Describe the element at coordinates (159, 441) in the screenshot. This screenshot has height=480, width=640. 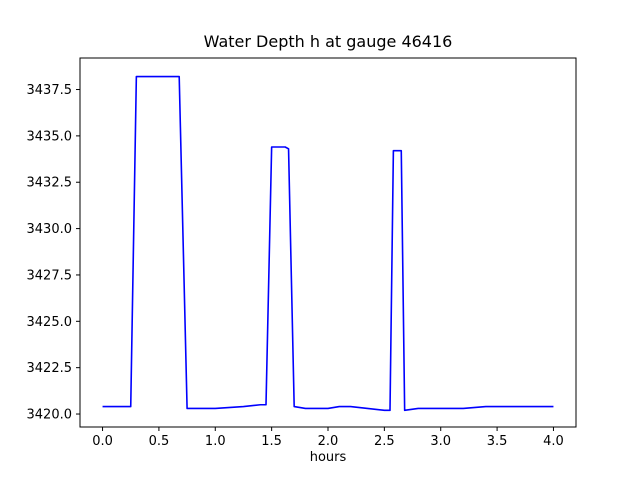
I see `x-tick-label: 0.5` at that location.